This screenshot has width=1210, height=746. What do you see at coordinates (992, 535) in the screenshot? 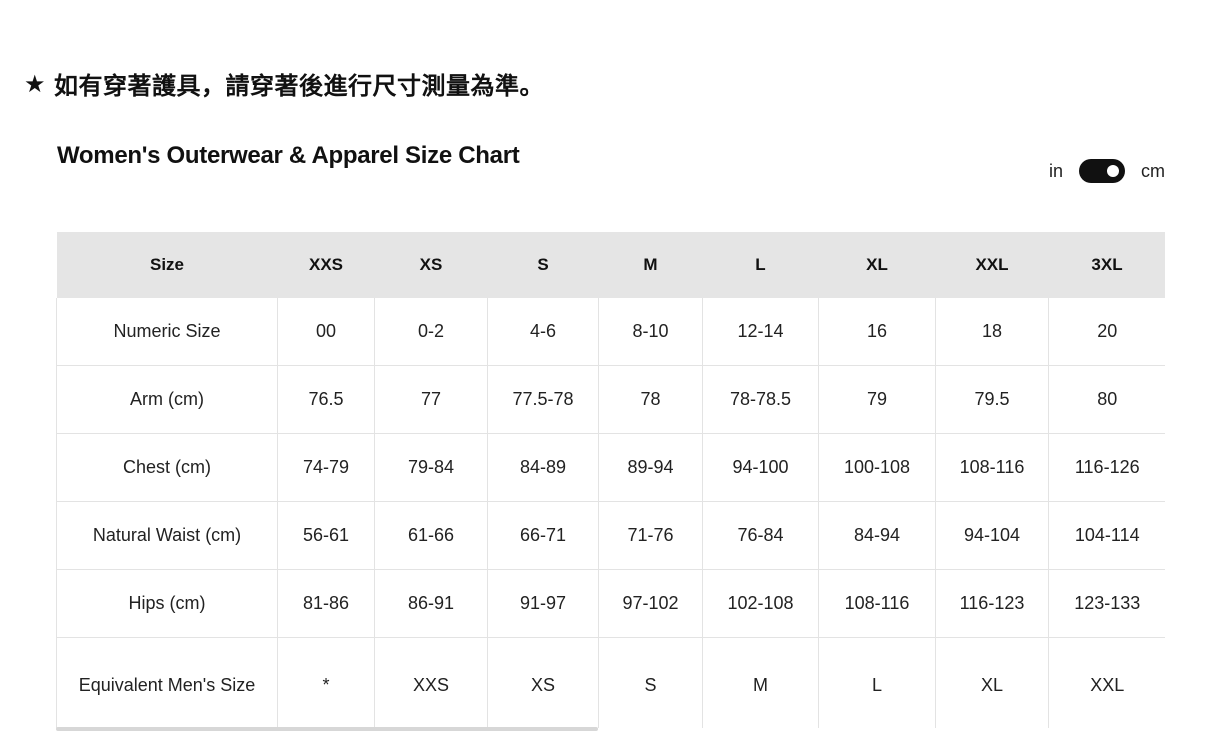
I see `table-cell: 94-104` at bounding box center [992, 535].